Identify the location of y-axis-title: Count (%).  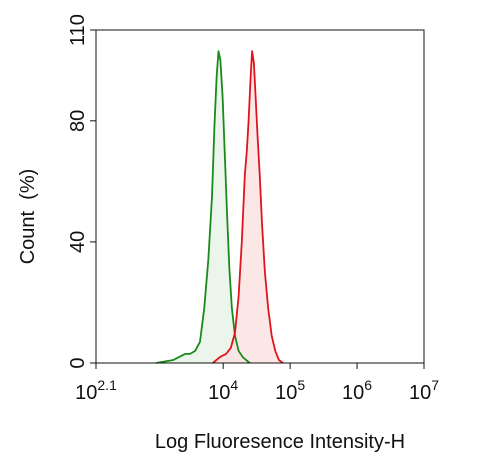
(28, 217).